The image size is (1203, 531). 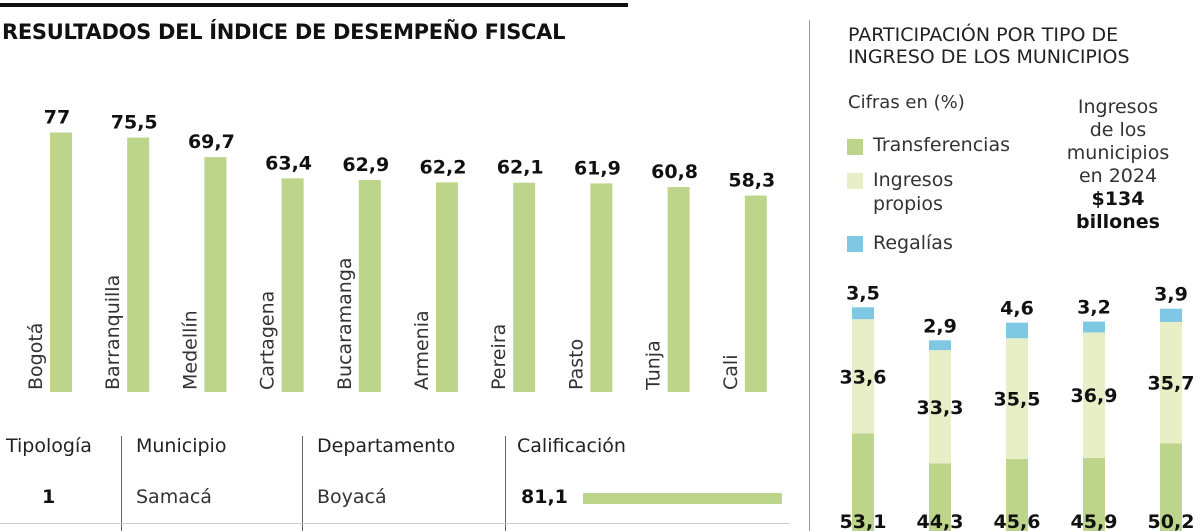 I want to click on category-label: Pasto, so click(x=576, y=364).